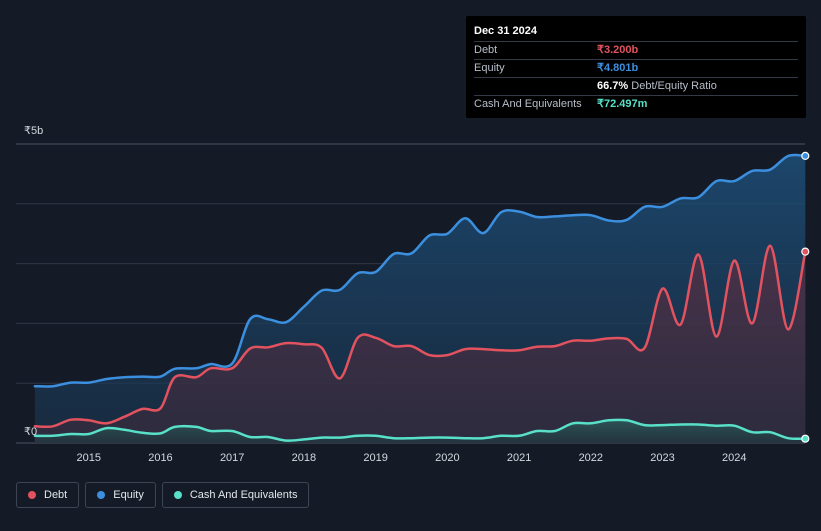 This screenshot has width=821, height=531. I want to click on legend-item-cash: Cash And Equivalents, so click(235, 495).